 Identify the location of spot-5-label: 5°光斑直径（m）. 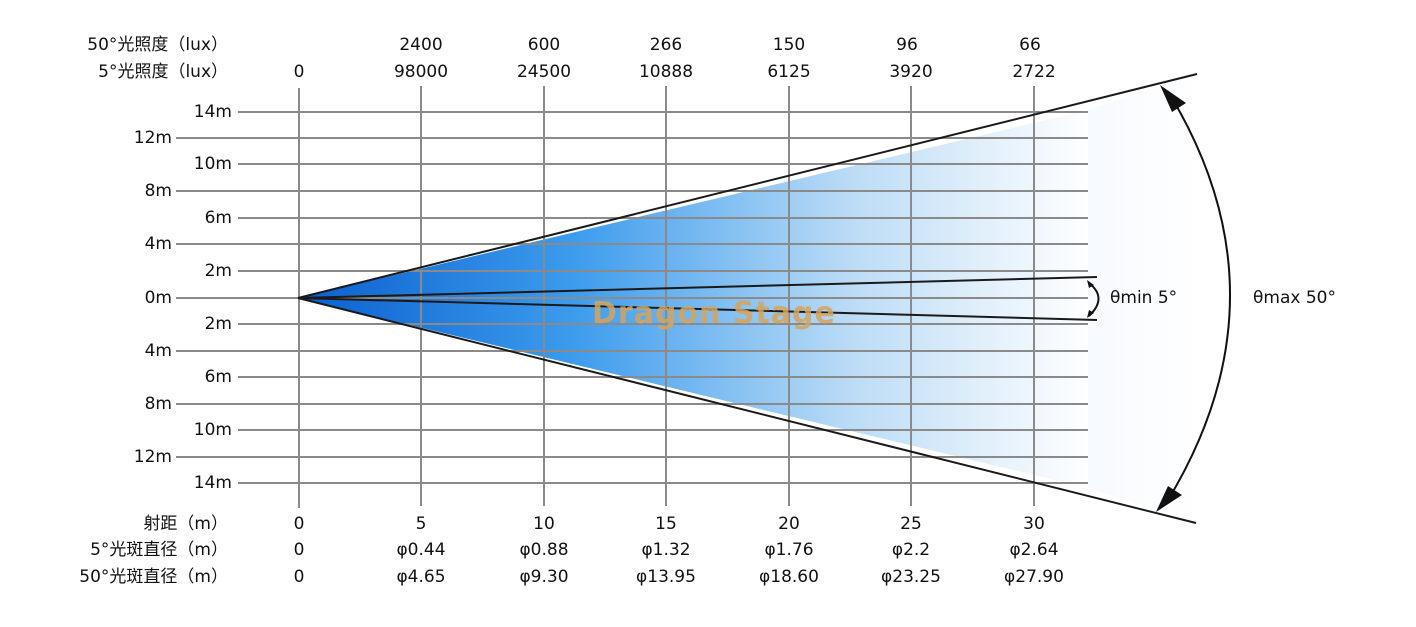
(159, 550).